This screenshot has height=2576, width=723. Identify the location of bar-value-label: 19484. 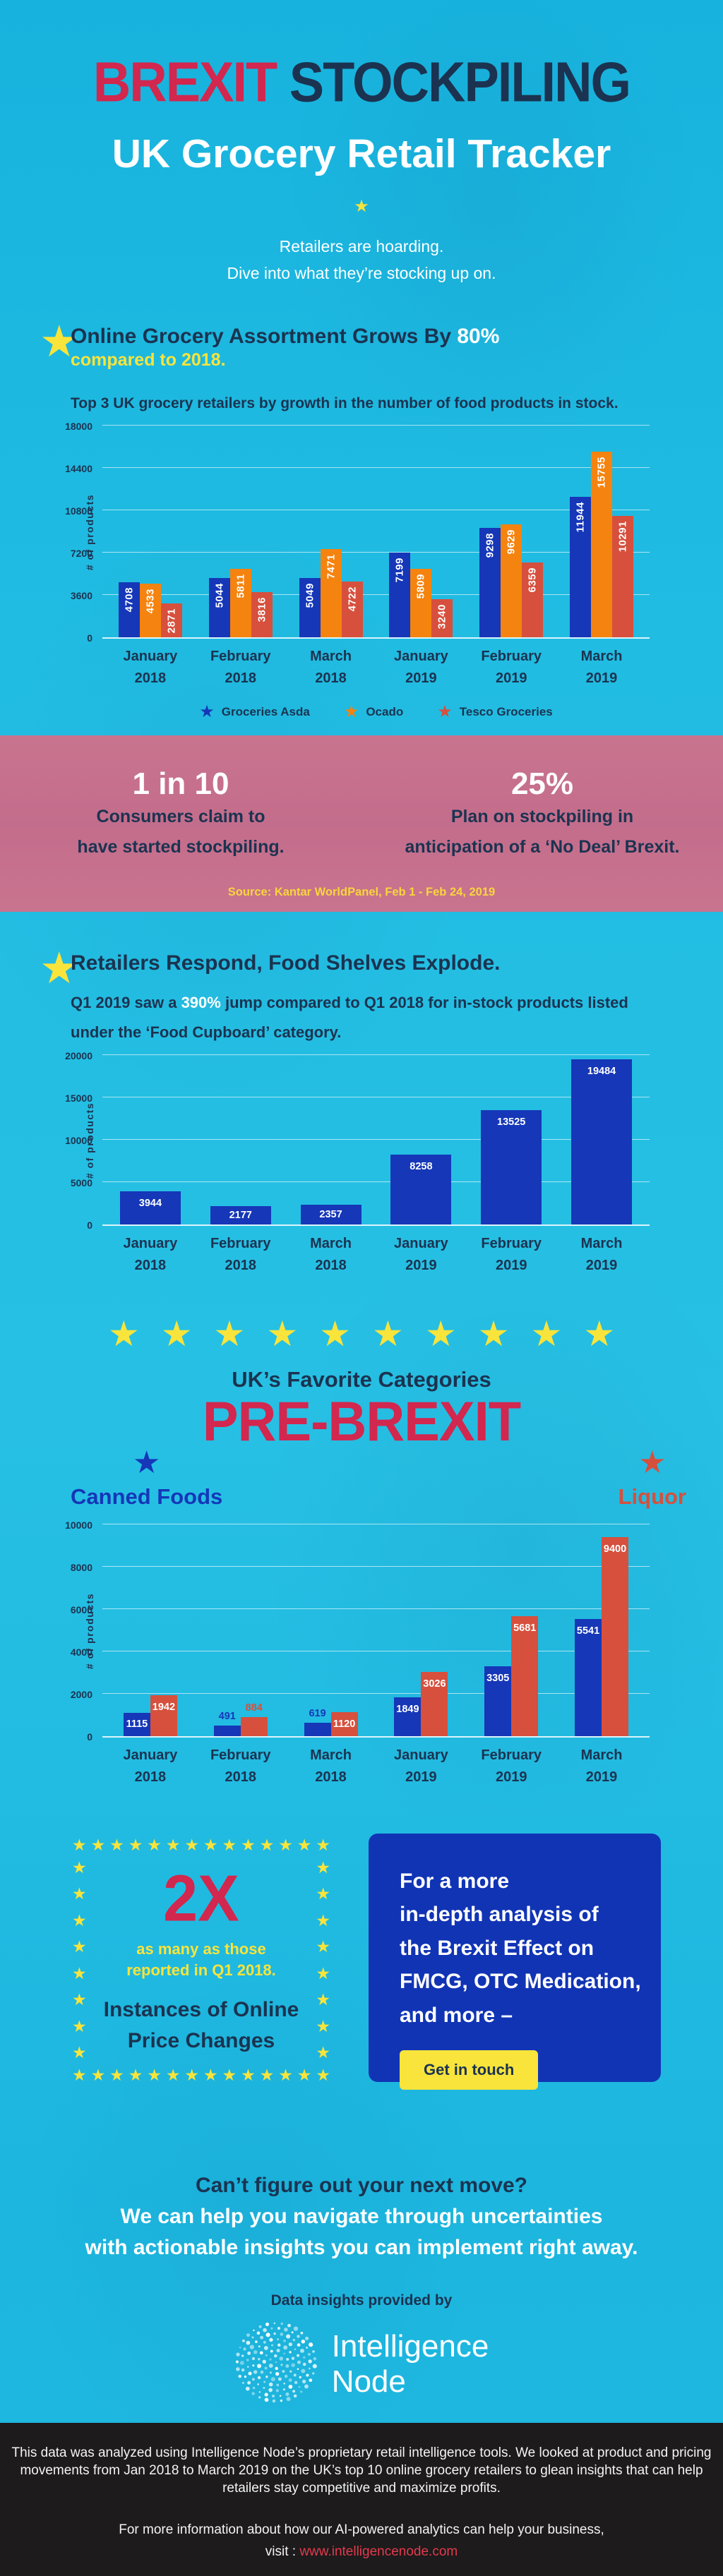
(601, 1072).